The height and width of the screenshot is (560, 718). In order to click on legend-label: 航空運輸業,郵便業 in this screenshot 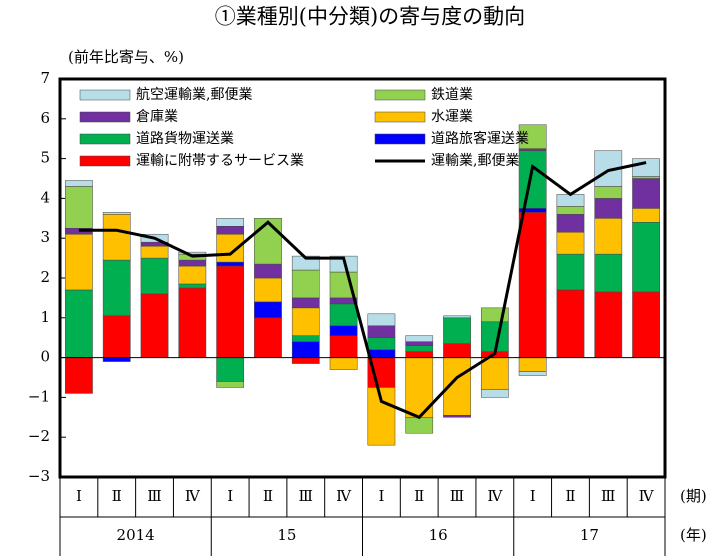, I will do `click(194, 95)`.